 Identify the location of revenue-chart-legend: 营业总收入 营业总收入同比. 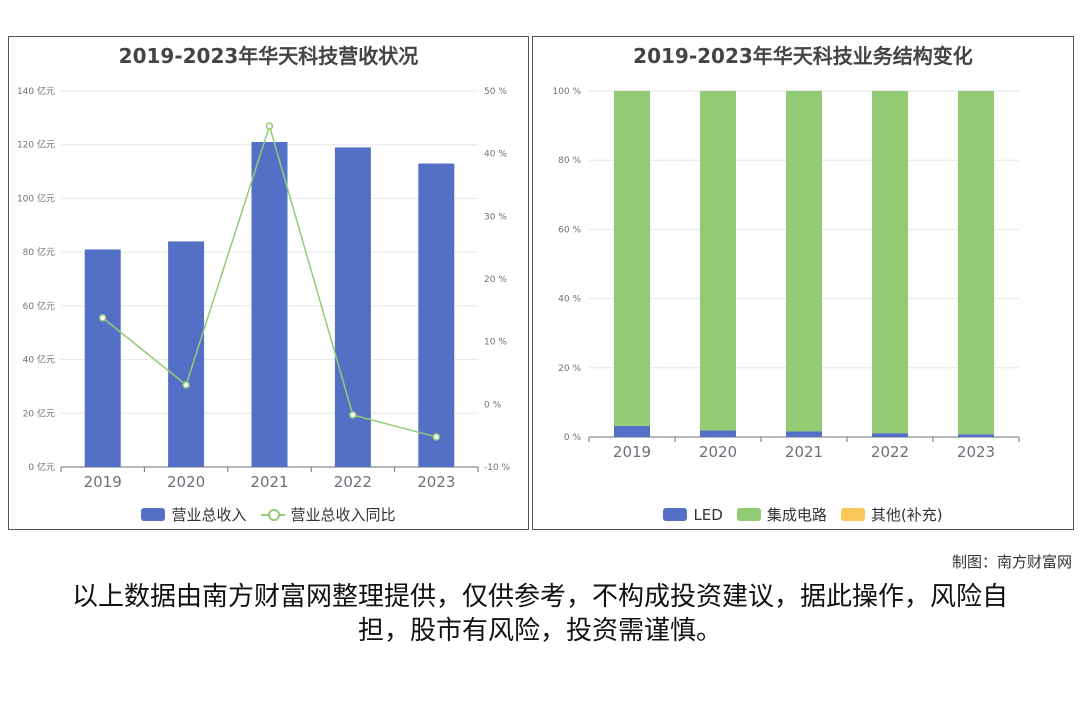
(268, 514).